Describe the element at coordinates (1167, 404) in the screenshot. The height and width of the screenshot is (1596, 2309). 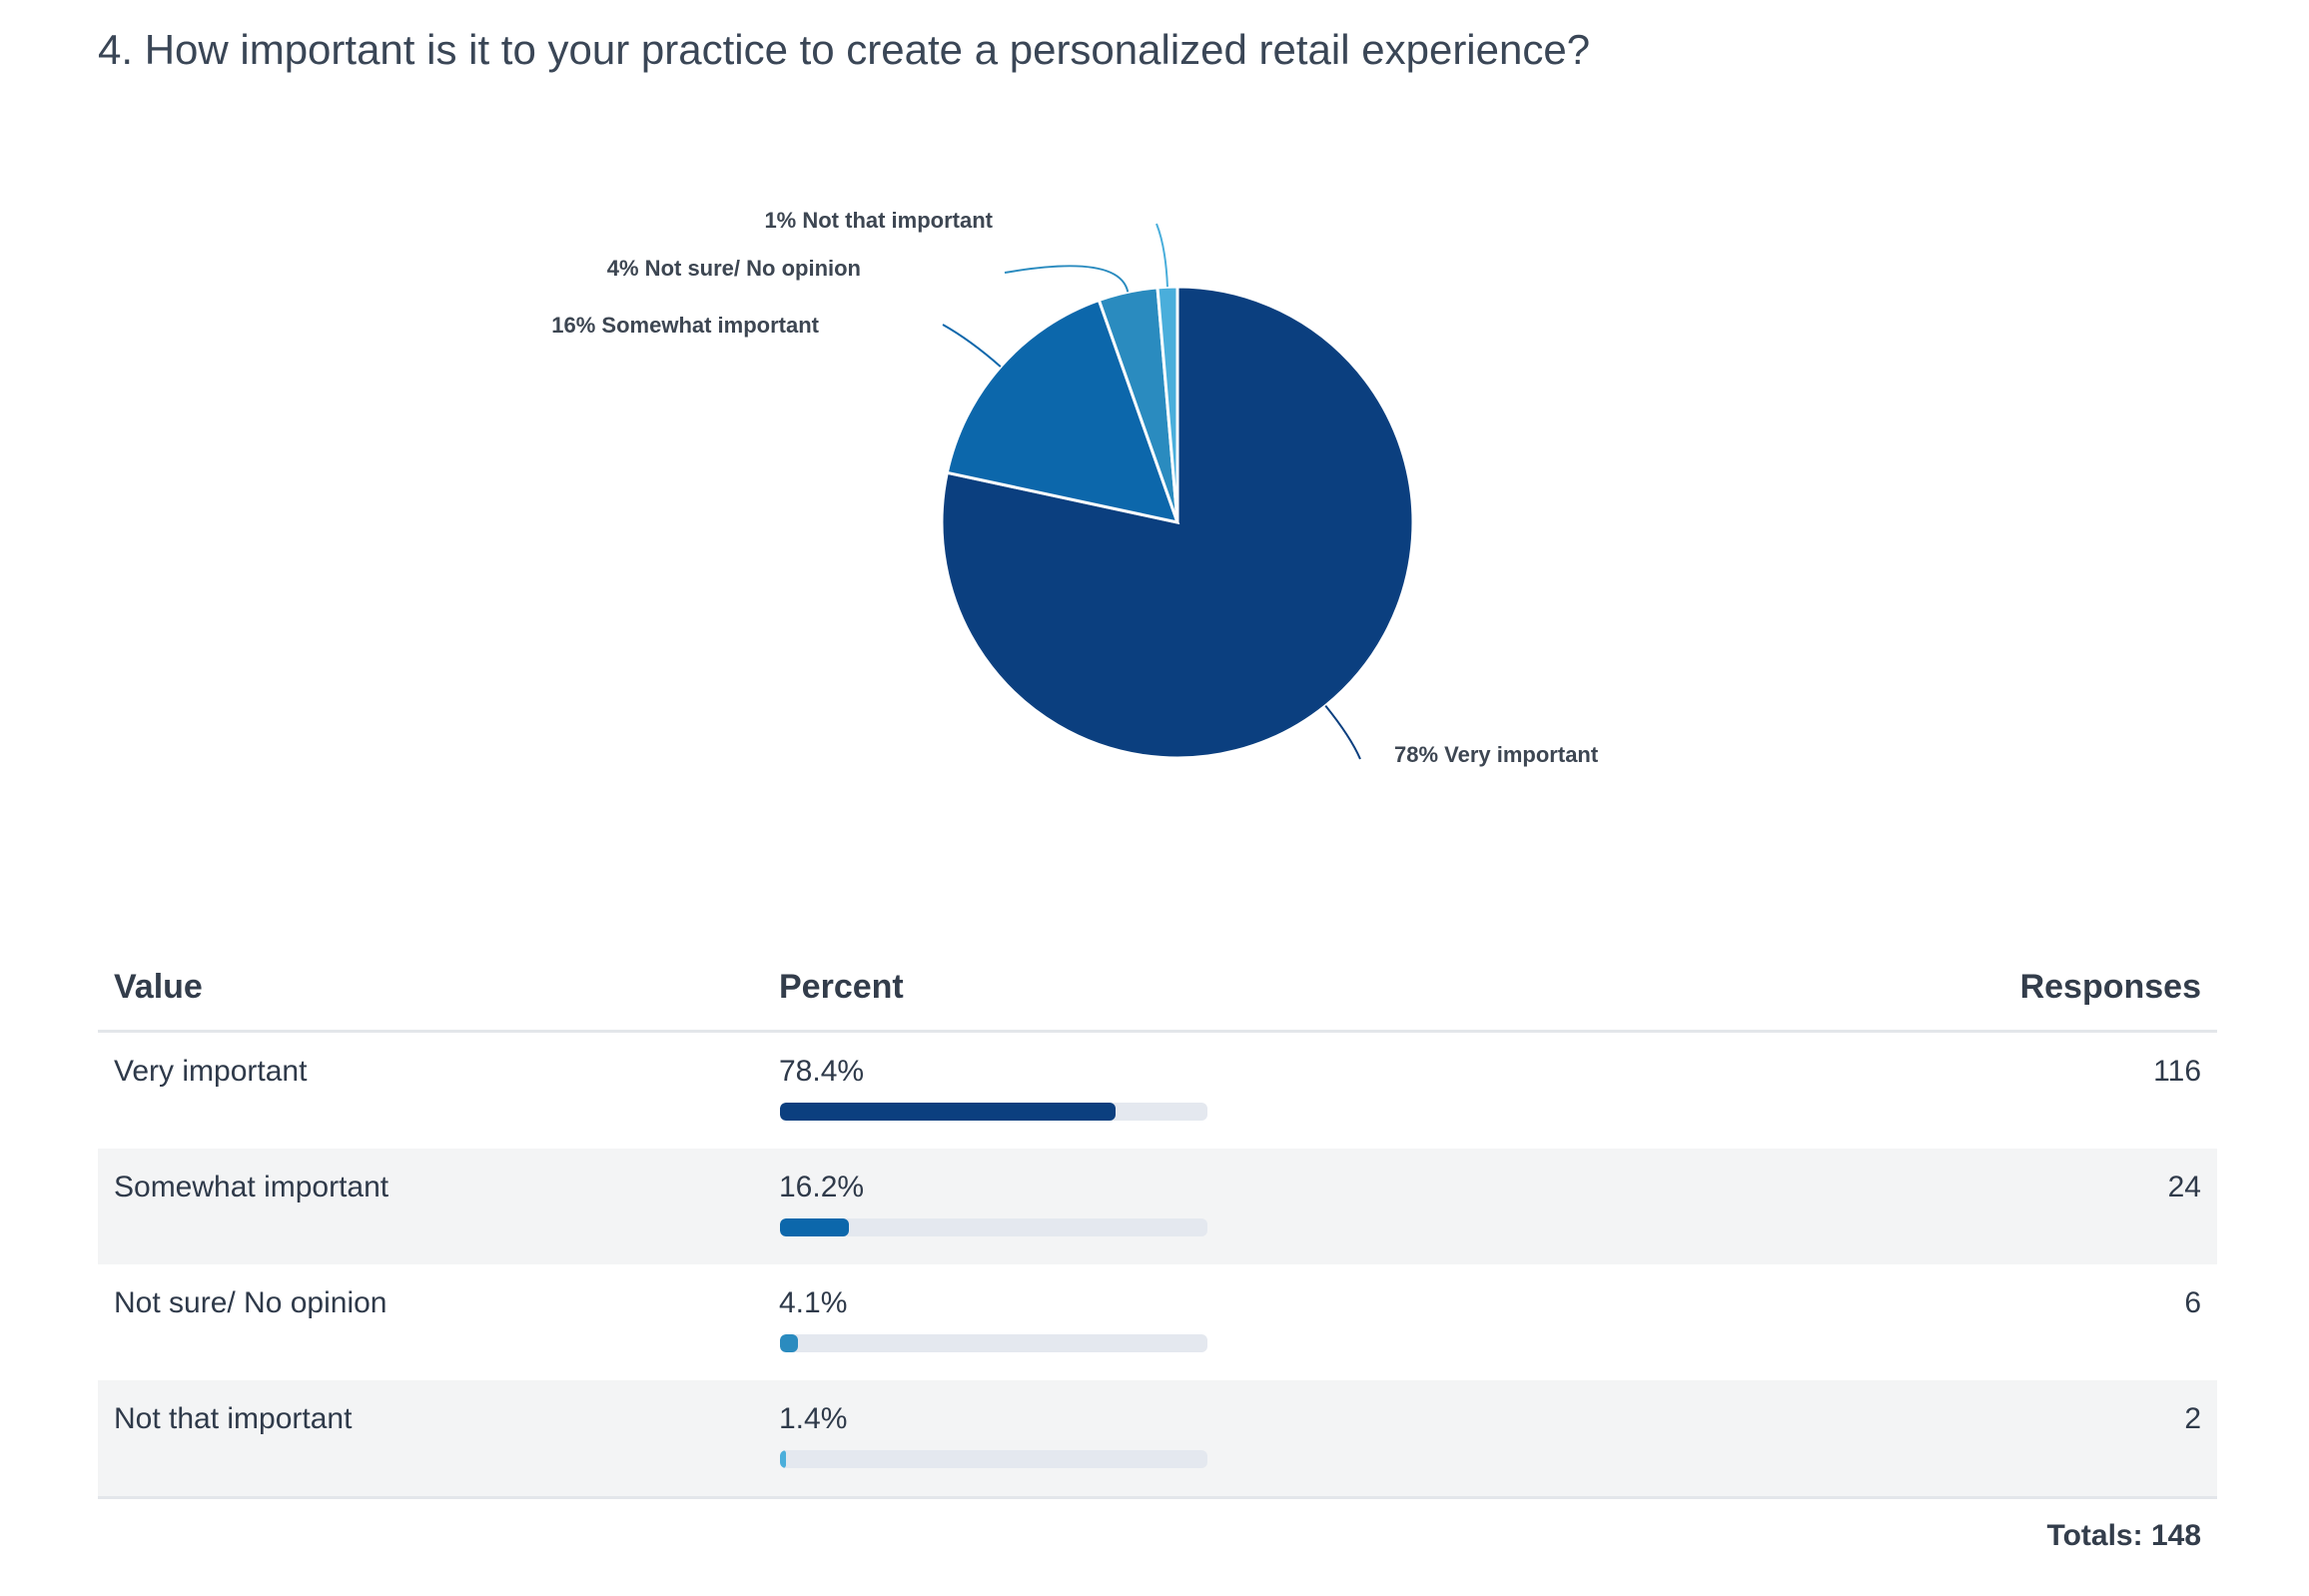
I see `pie-slice-not-that-important` at that location.